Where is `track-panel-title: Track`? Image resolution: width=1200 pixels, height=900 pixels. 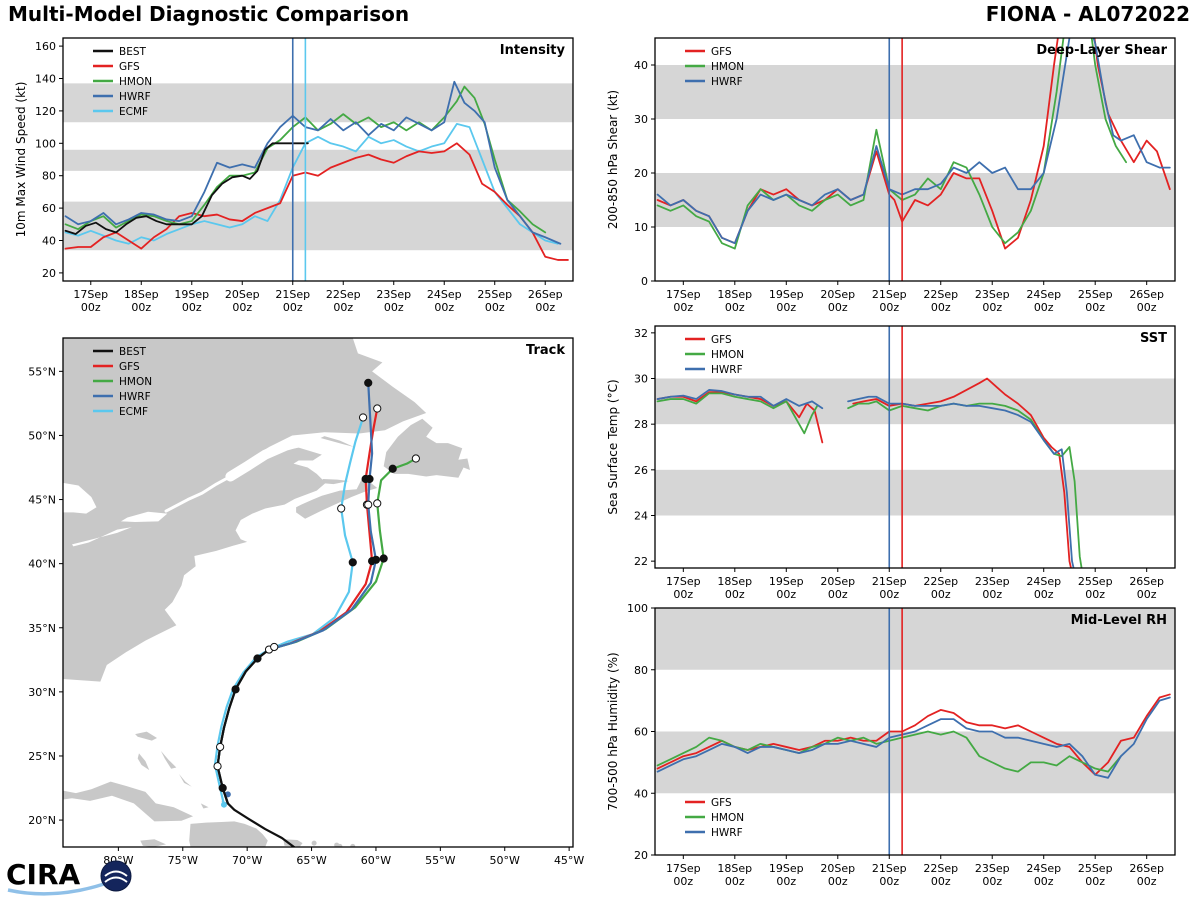
track-panel-title: Track is located at coordinates (545, 350).